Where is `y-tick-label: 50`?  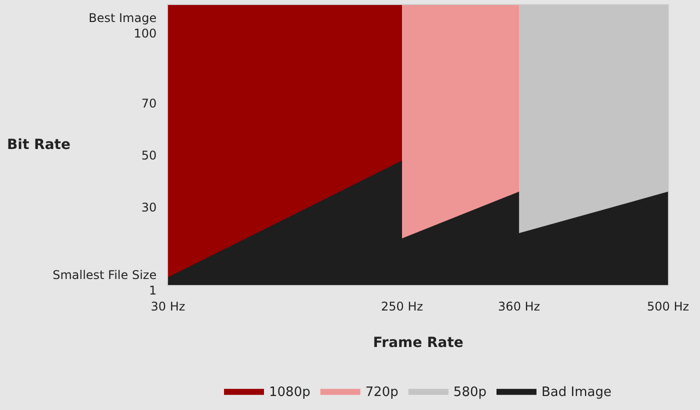 y-tick-label: 50 is located at coordinates (149, 155).